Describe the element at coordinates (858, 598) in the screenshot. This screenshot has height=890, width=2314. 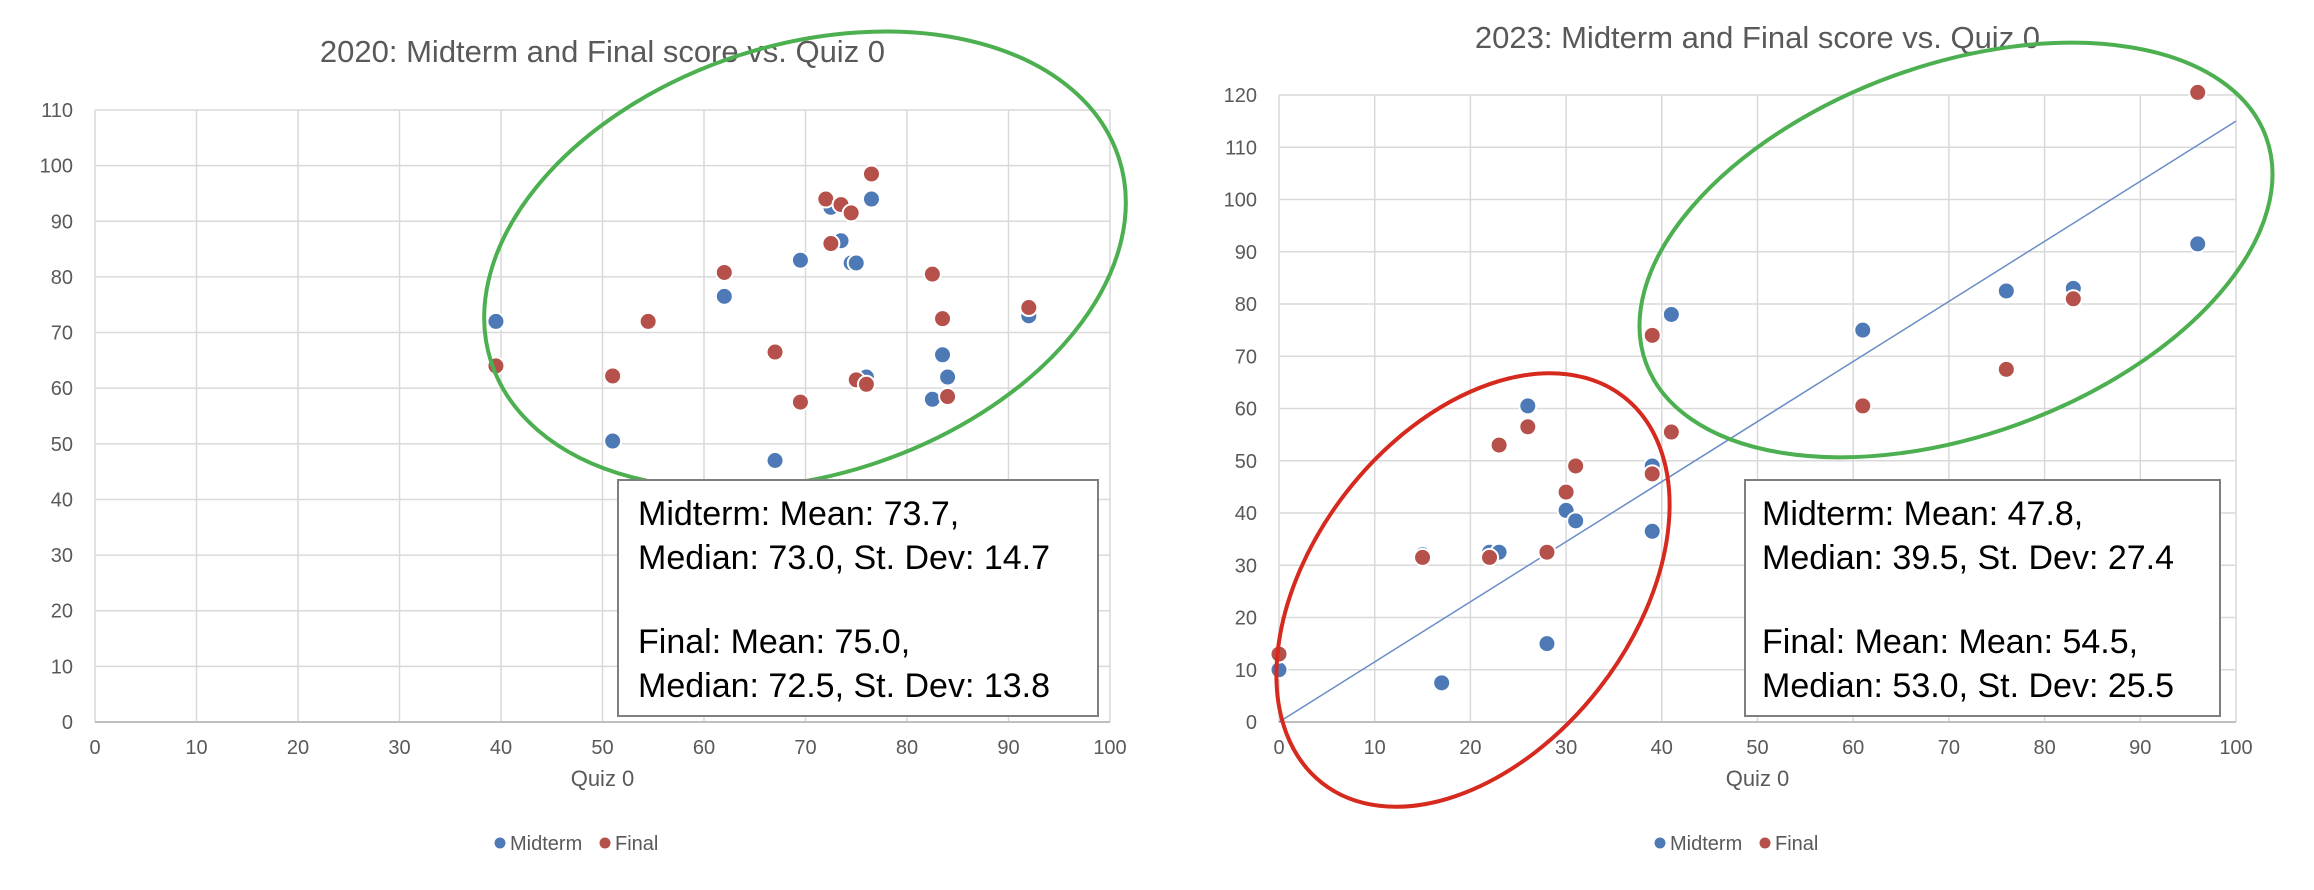
I see `stats-box` at that location.